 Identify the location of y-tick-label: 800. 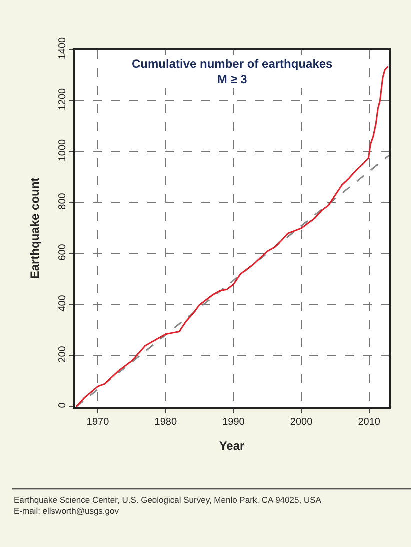
(62, 201).